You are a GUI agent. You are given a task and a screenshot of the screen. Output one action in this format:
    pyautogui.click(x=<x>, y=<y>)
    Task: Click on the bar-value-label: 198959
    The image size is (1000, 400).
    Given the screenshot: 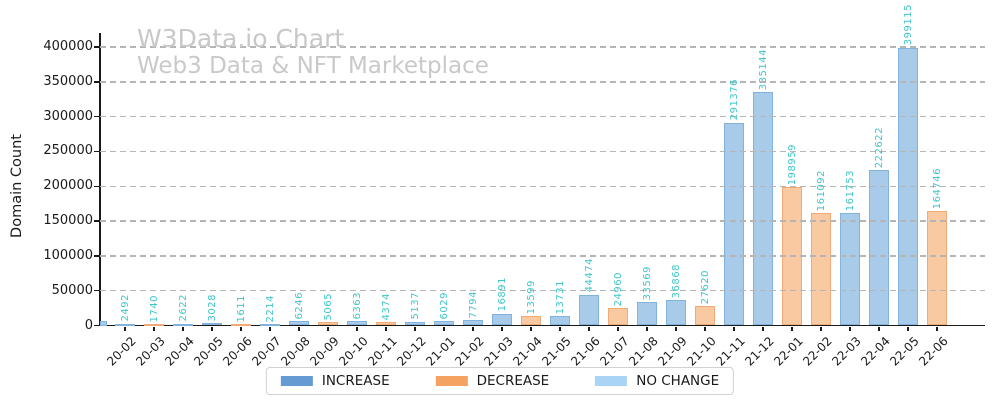 What is the action you would take?
    pyautogui.click(x=792, y=164)
    